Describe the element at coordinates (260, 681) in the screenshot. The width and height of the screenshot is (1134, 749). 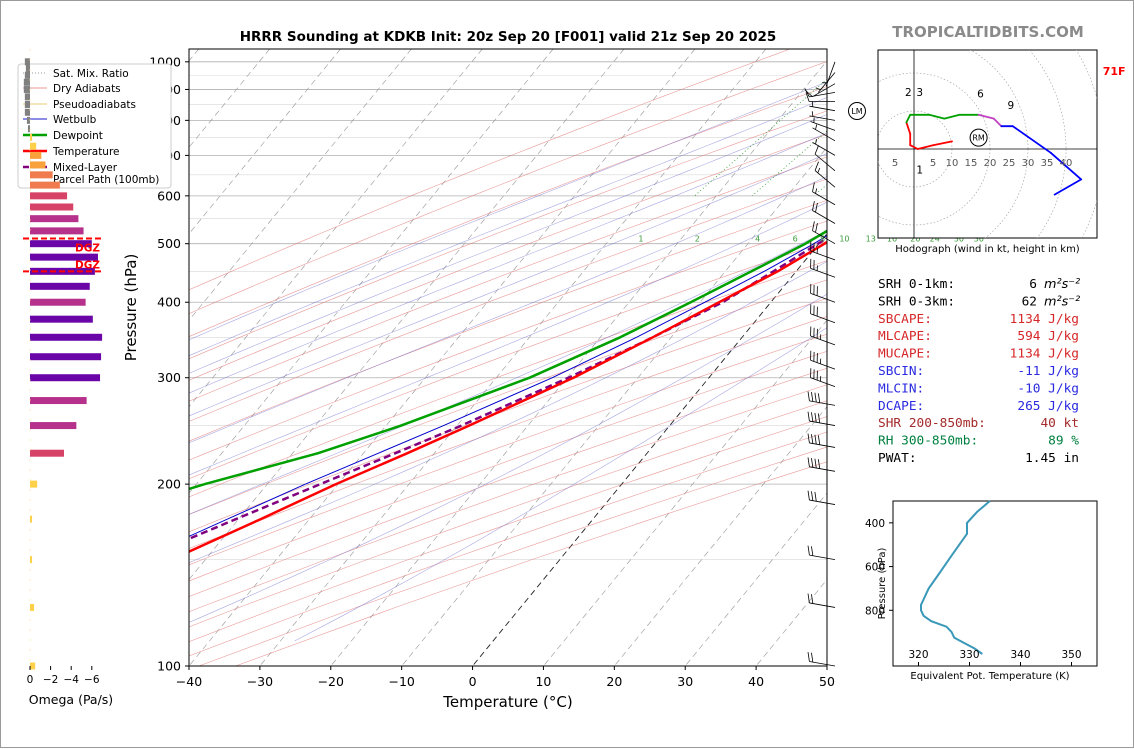
I see `x-tick-label: −30` at that location.